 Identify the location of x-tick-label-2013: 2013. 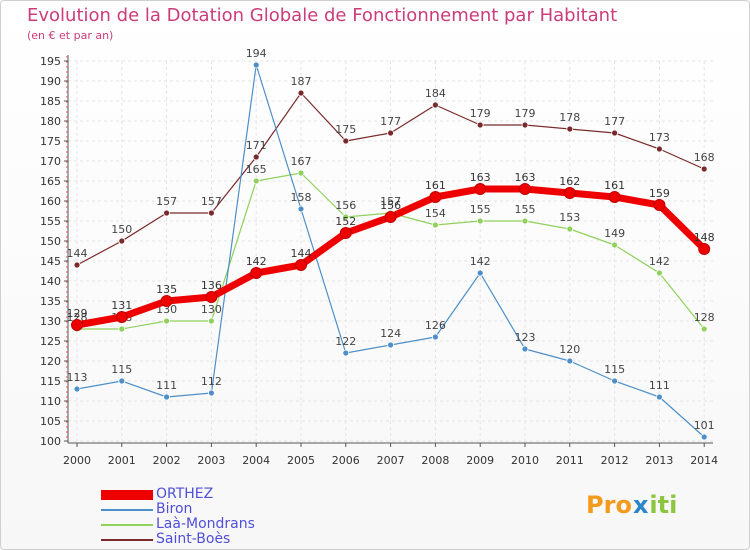
(659, 460).